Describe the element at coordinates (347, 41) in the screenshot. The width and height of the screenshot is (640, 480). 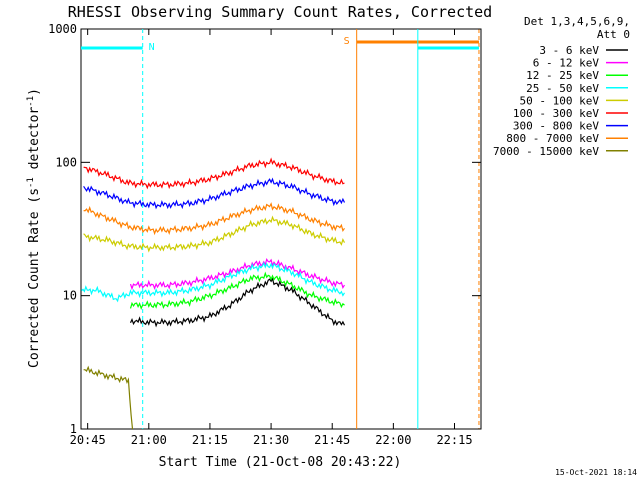
I see `saa-flag-label: S` at that location.